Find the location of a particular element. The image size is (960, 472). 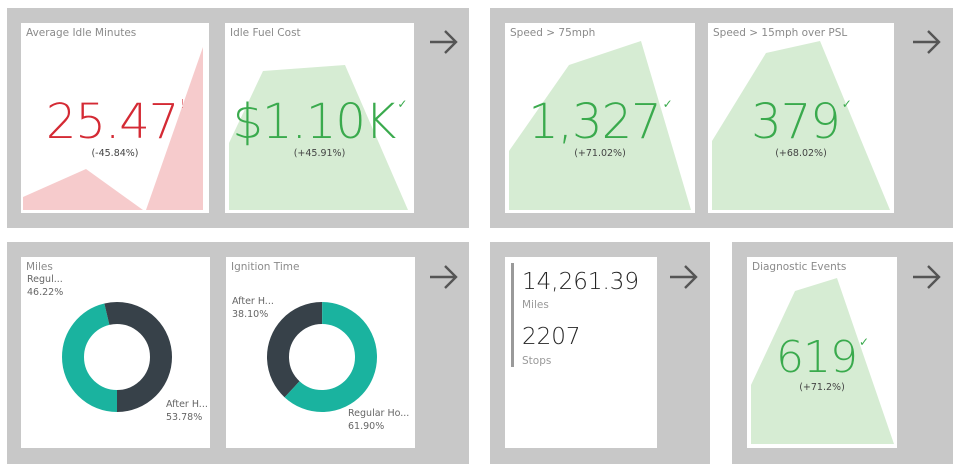

card-title: Miles is located at coordinates (39, 267).